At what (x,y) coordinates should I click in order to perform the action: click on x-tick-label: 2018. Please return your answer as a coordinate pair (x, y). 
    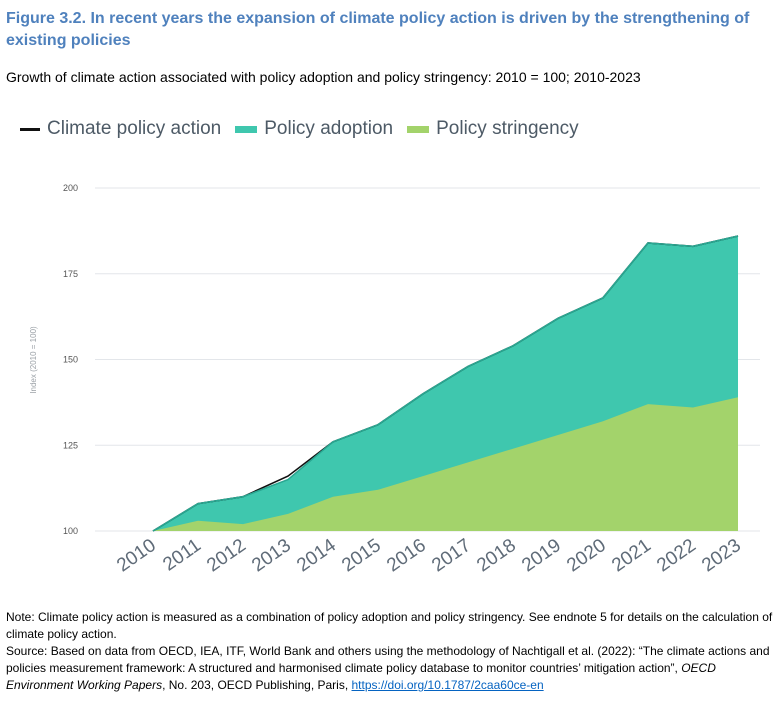
    Looking at the image, I should click on (496, 555).